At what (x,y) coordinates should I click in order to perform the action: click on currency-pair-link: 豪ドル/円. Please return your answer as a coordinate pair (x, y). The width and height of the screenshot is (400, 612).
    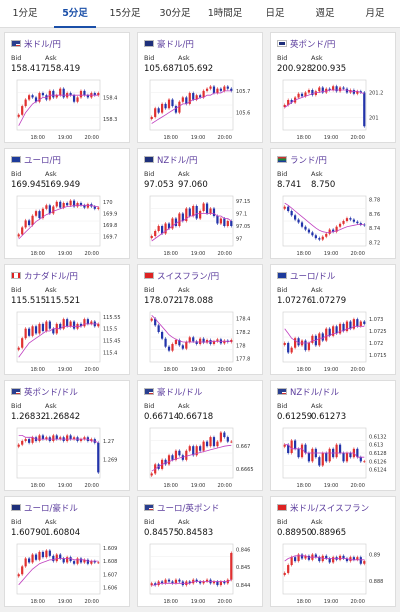
    Looking at the image, I should click on (169, 44).